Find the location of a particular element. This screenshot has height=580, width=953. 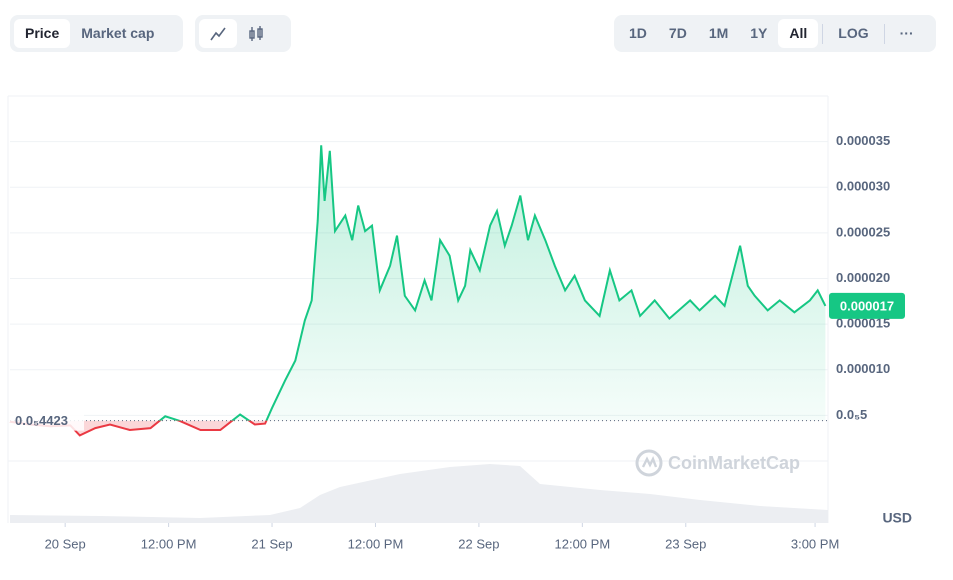

price-button: Price is located at coordinates (42, 33).